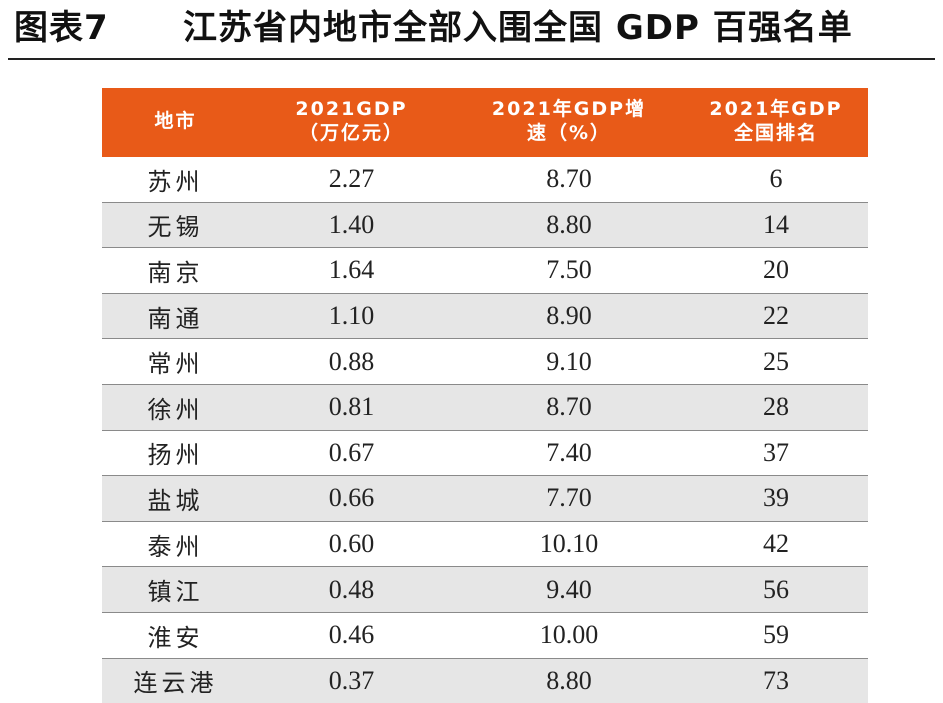 This screenshot has height=703, width=943. I want to click on table-row: 盐城 0.66 7.70 39, so click(485, 499).